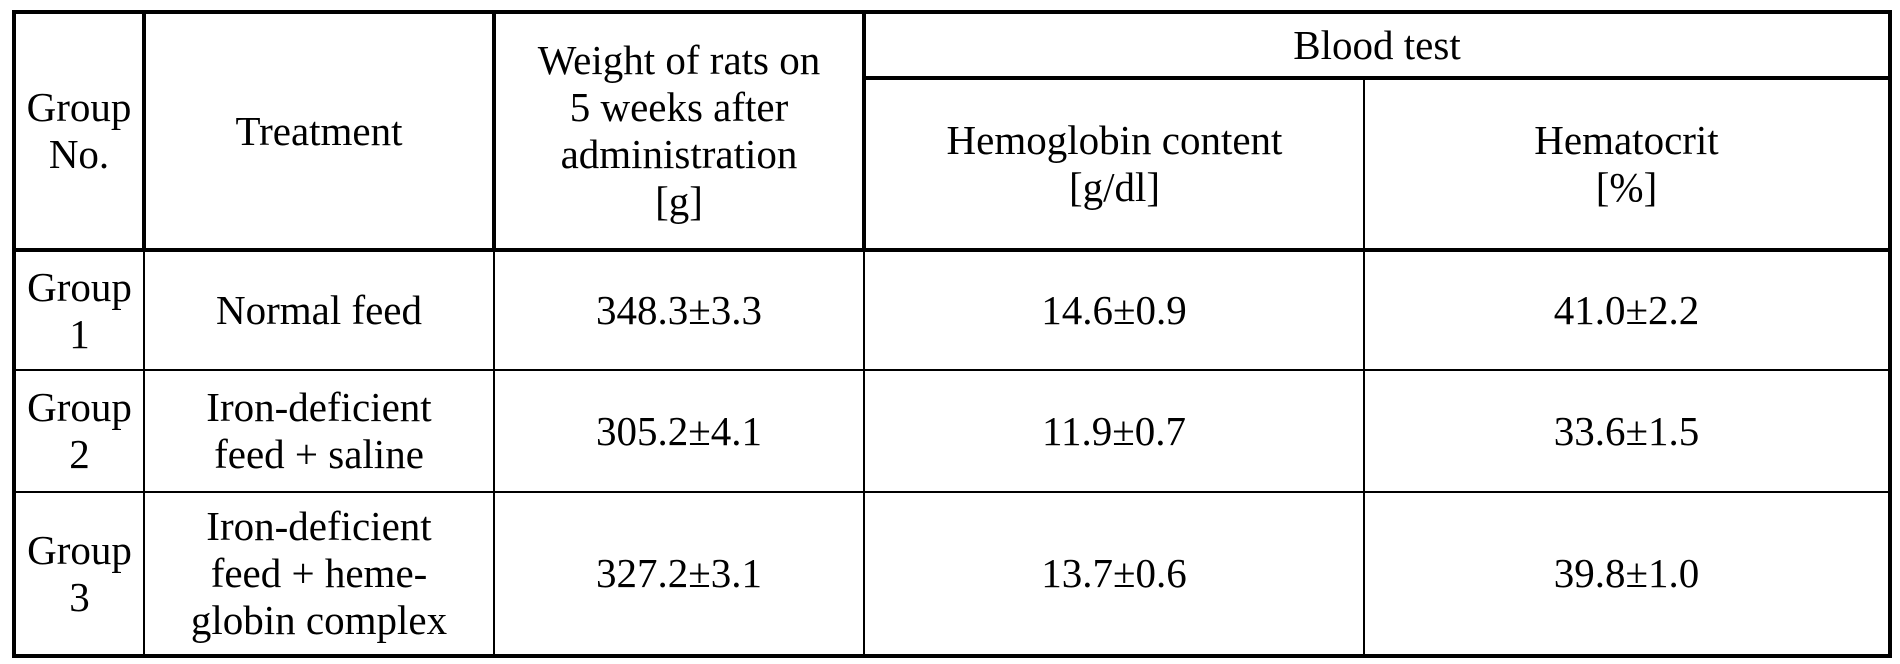  I want to click on header-hematocrit-line-2: [%], so click(1626, 187).